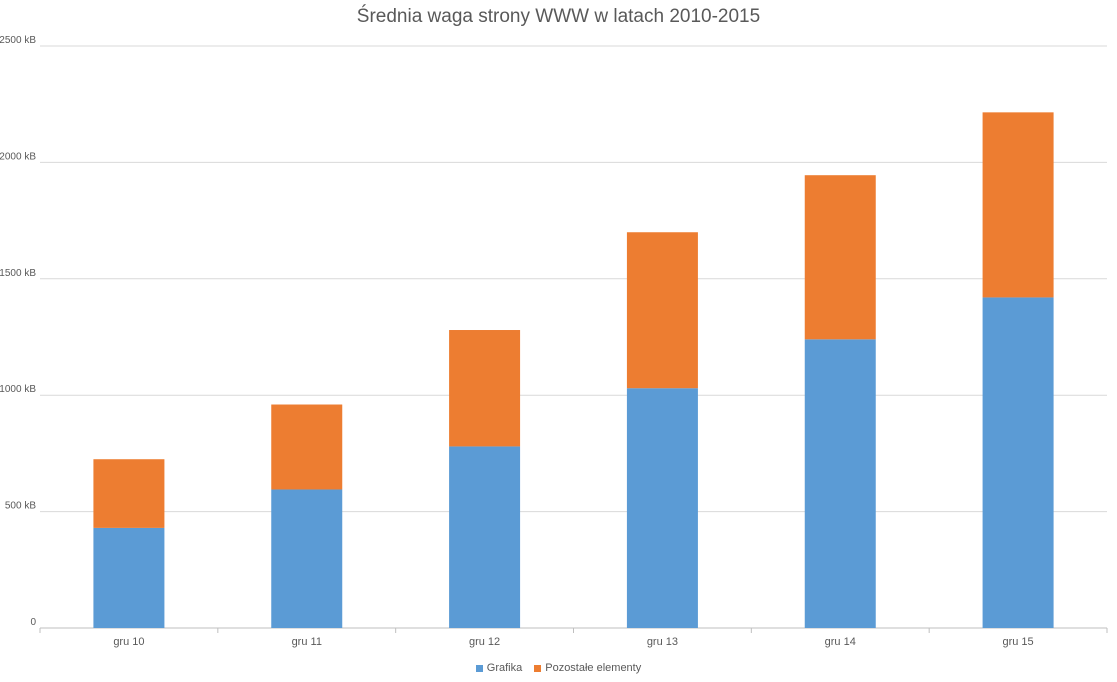 The image size is (1117, 682). Describe the element at coordinates (504, 668) in the screenshot. I see `legend-label-grafika: Grafika` at that location.